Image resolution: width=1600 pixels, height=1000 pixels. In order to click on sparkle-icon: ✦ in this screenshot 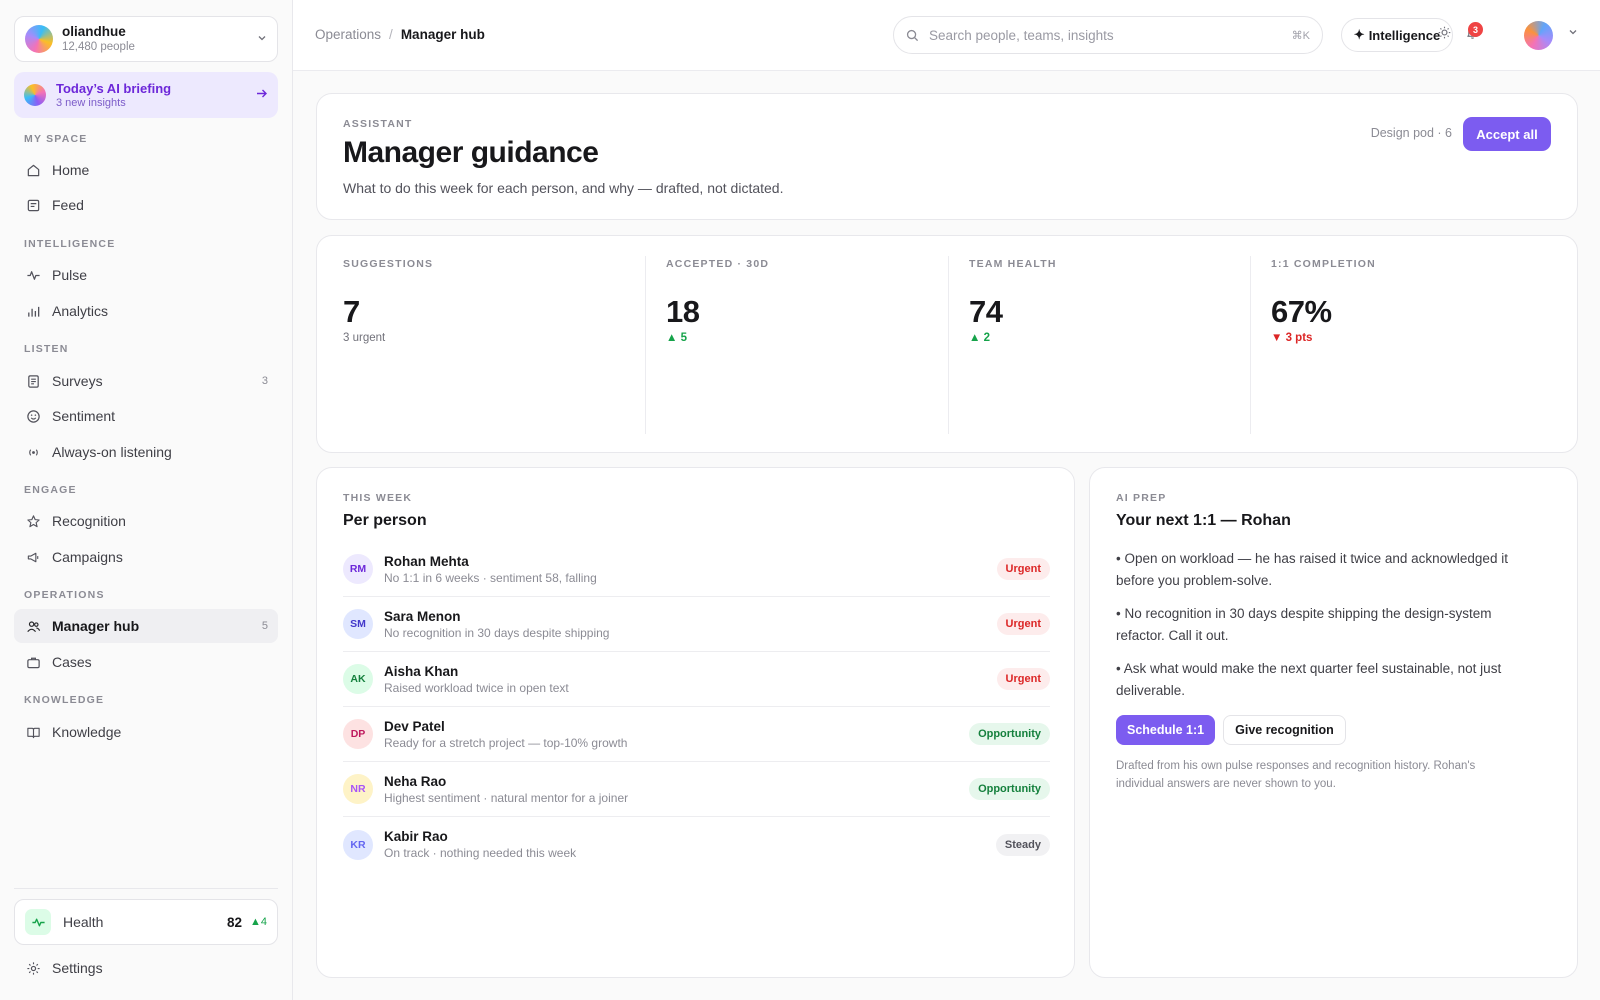, I will do `click(1359, 34)`.